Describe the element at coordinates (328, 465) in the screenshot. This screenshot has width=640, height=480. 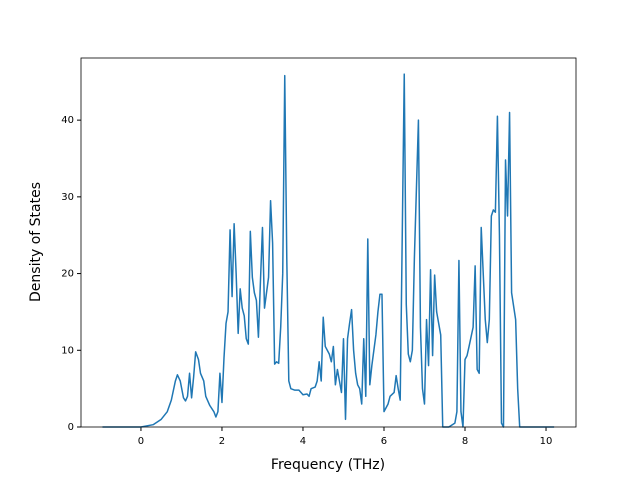
I see `x-axis-label: Frequency (THz)` at that location.